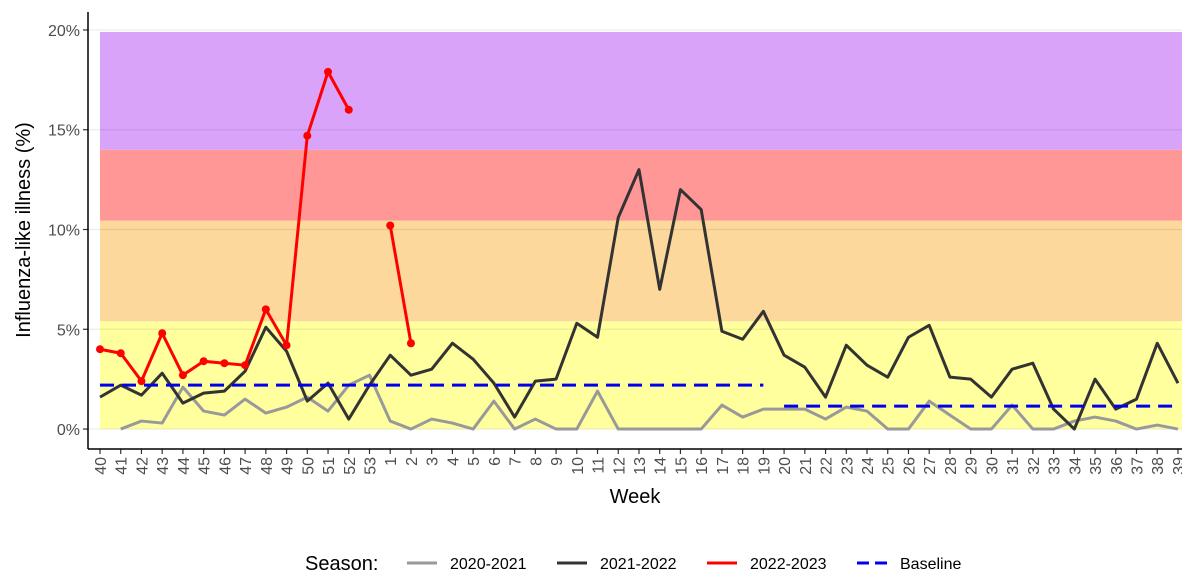  What do you see at coordinates (142, 466) in the screenshot?
I see `x-tick-label: 42` at bounding box center [142, 466].